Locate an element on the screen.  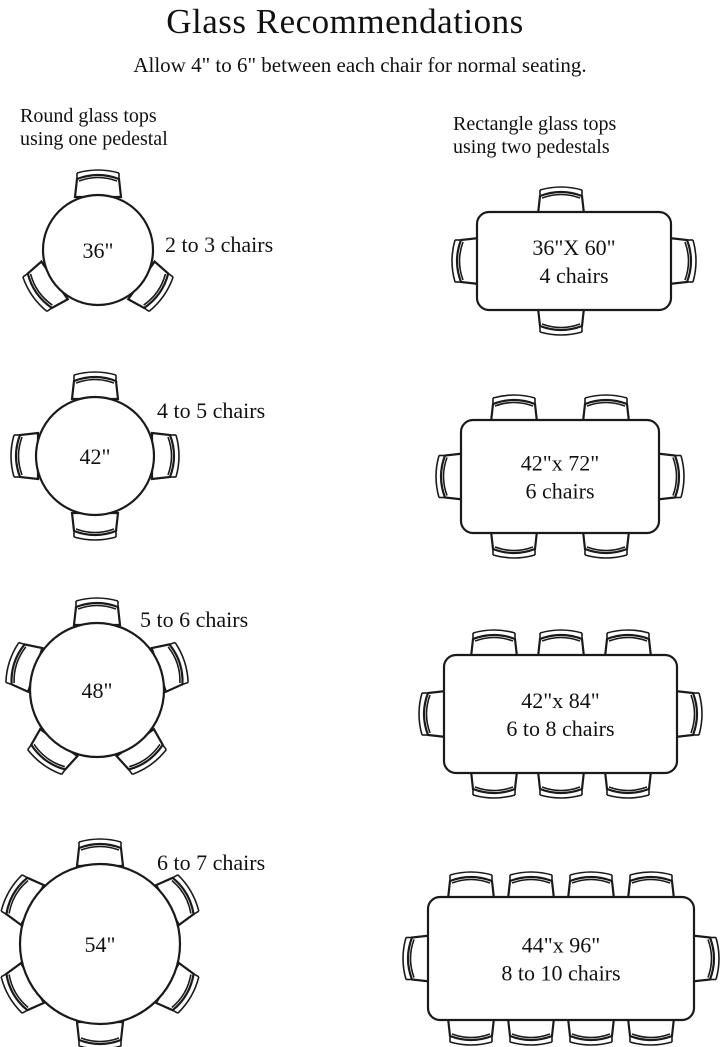
round-table-size: 54" is located at coordinates (100, 944).